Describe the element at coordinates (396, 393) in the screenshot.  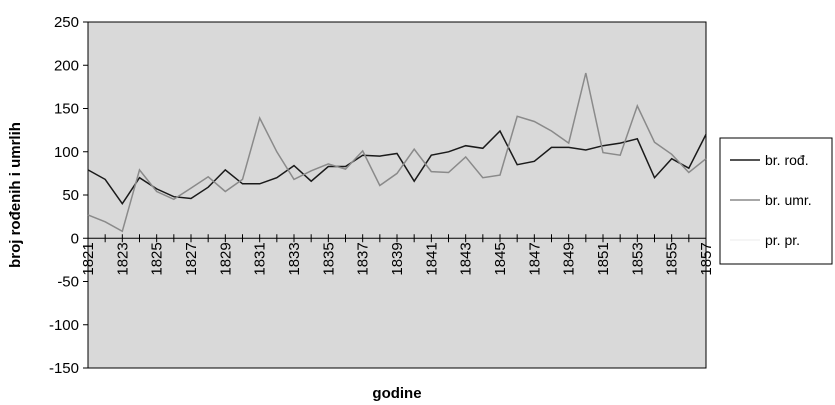
I see `x-axis-title: godine` at that location.